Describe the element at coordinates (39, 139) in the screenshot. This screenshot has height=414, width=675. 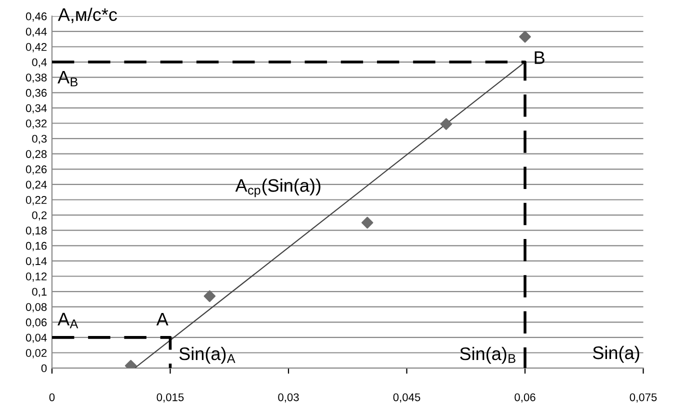
I see `y-tick-label: 0,3` at that location.